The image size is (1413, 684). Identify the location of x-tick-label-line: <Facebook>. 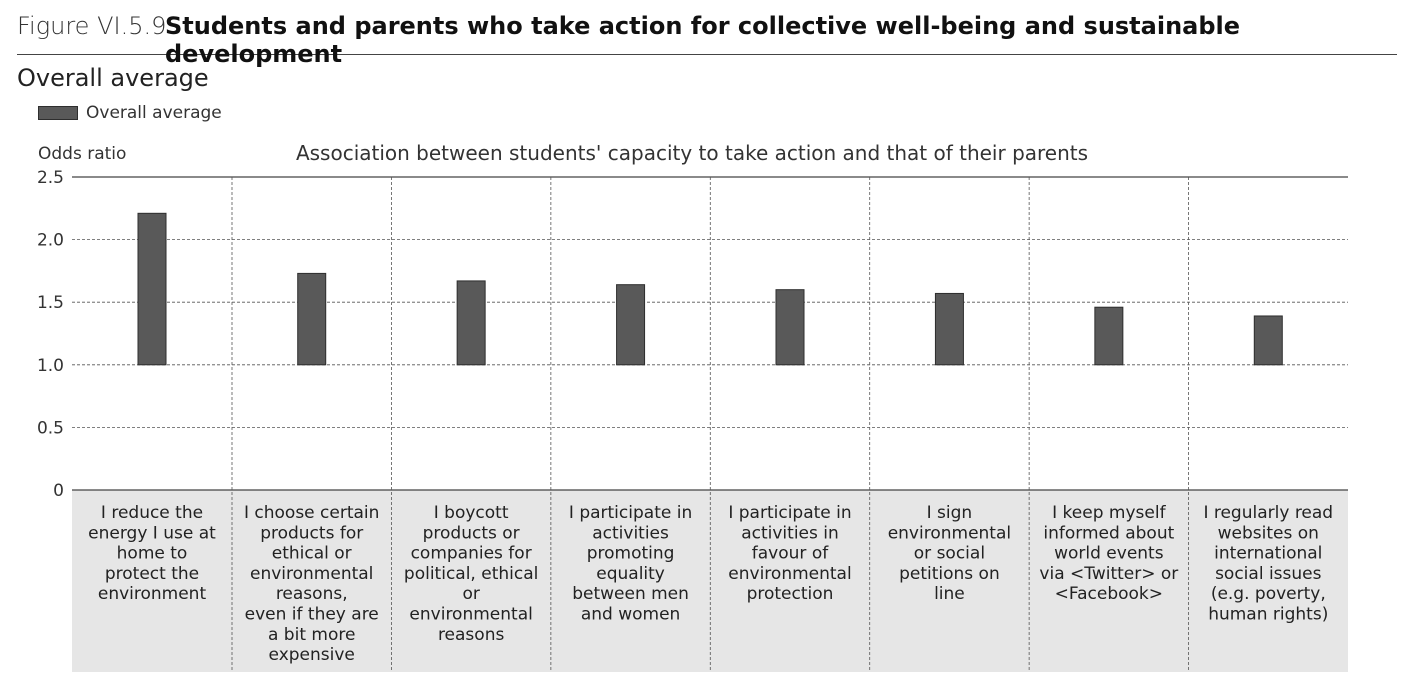
(1109, 594).